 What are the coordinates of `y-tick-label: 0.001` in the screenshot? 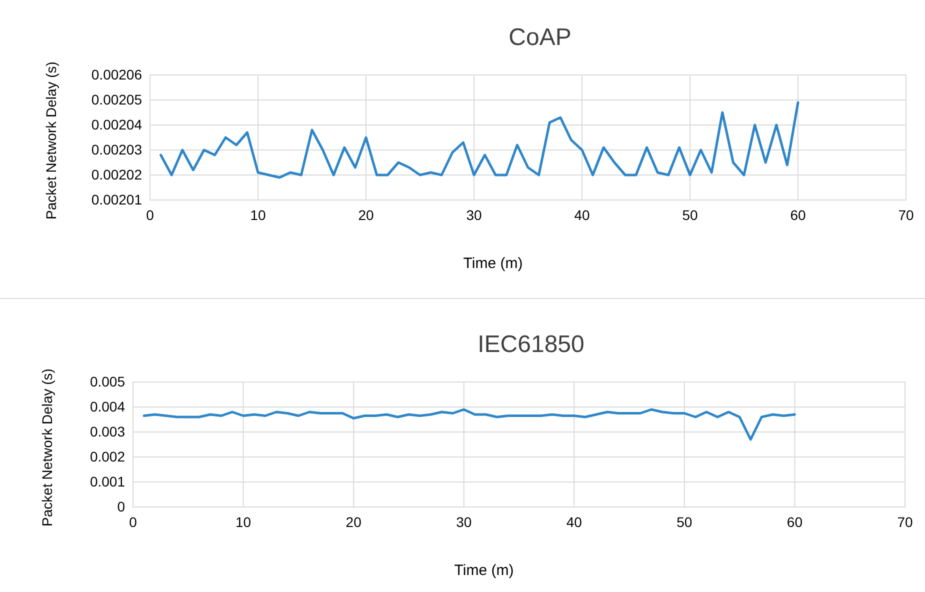 It's located at (108, 481).